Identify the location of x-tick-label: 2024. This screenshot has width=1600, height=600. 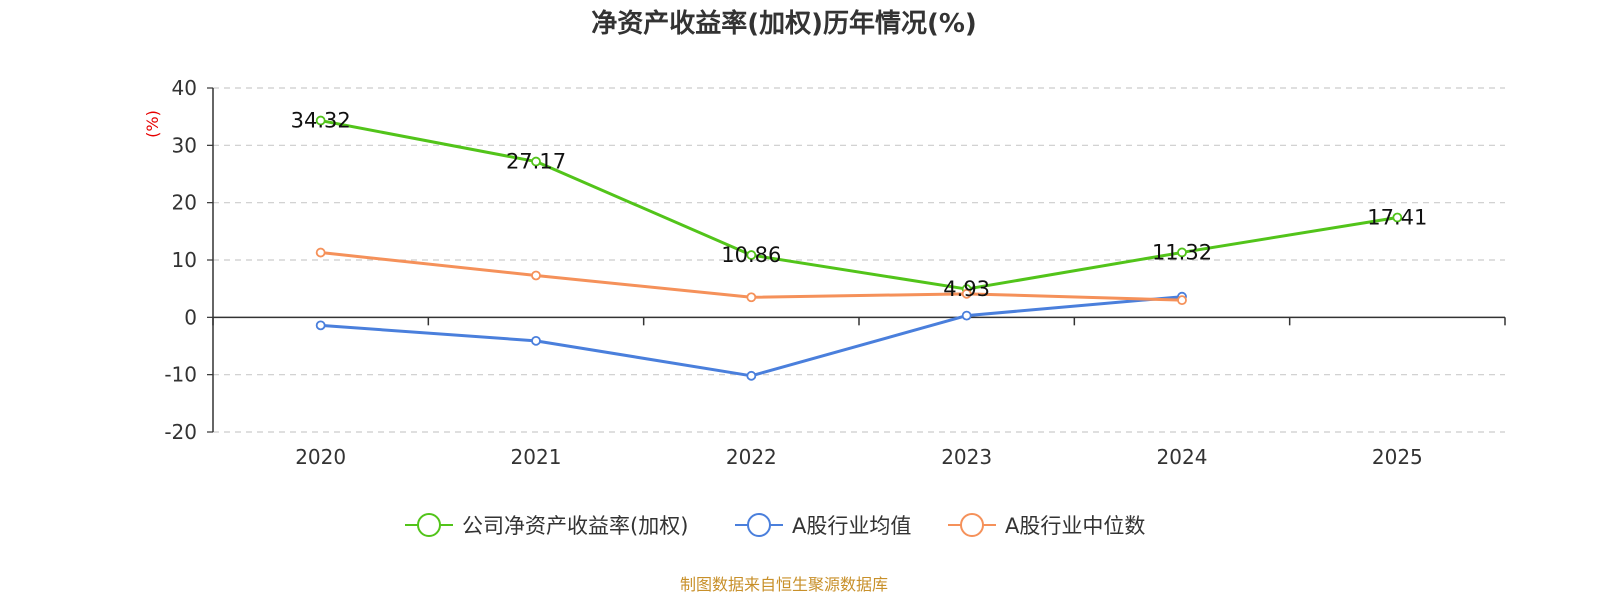
(1182, 457).